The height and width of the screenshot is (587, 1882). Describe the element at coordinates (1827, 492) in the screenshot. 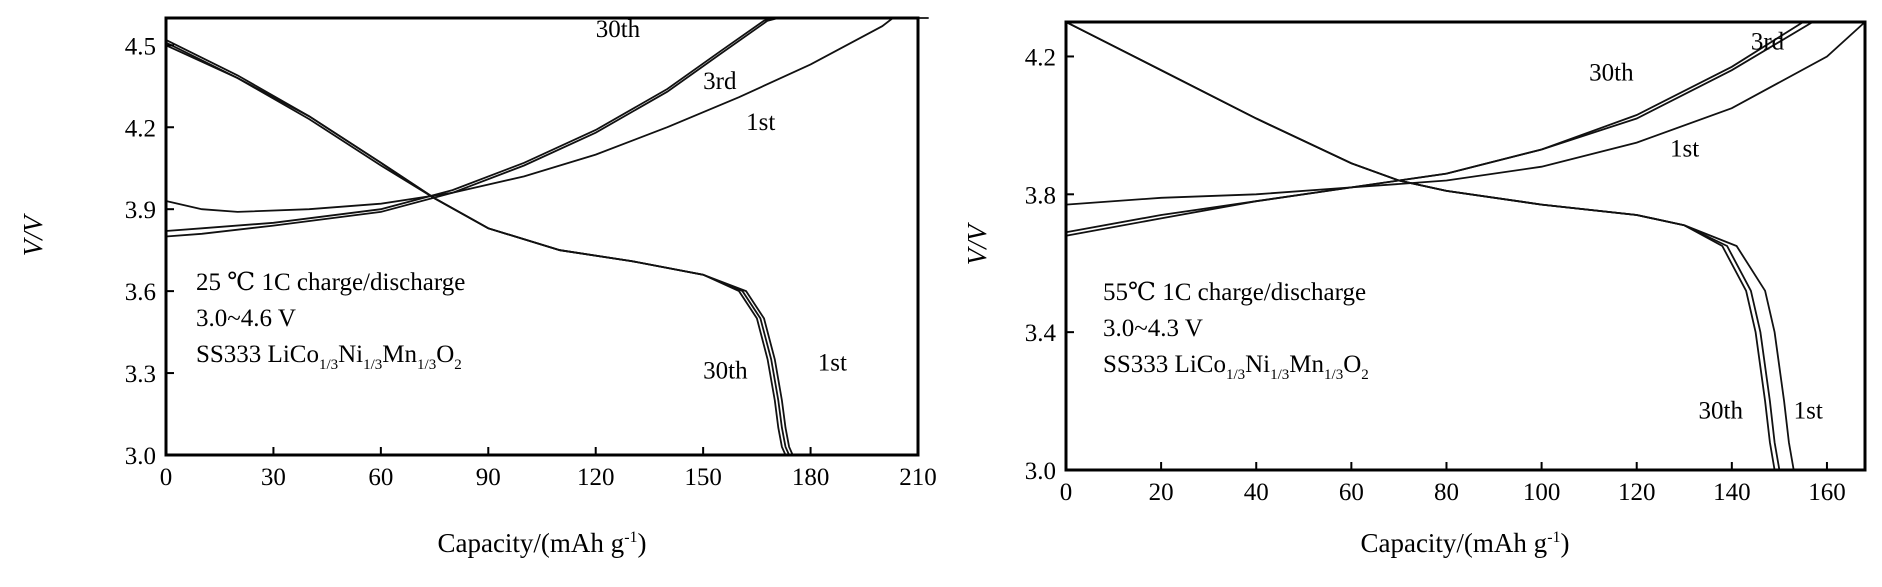

I see `x-tick-label: 160` at that location.